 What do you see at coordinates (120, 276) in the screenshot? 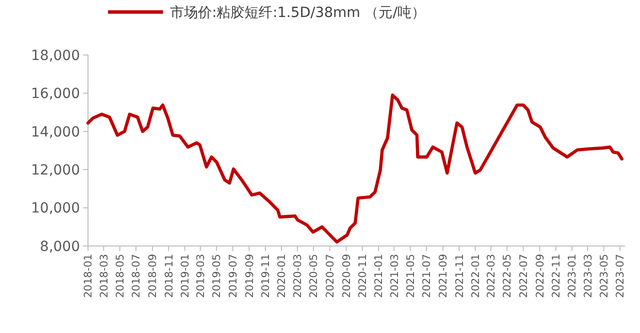
I see `x-tick-label: 2018-05` at bounding box center [120, 276].